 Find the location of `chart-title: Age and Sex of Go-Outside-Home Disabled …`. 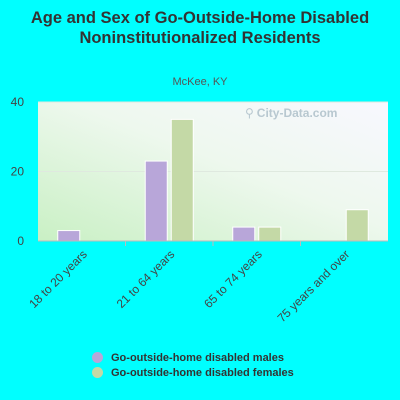

chart-title: Age and Sex of Go-Outside-Home Disabled … is located at coordinates (200, 28).